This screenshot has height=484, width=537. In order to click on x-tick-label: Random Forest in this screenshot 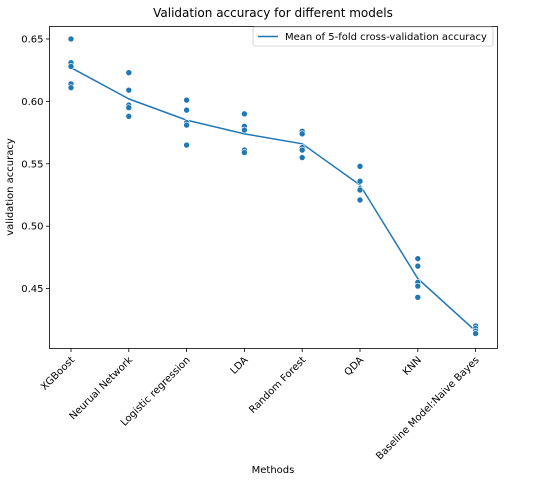, I will do `click(277, 385)`.